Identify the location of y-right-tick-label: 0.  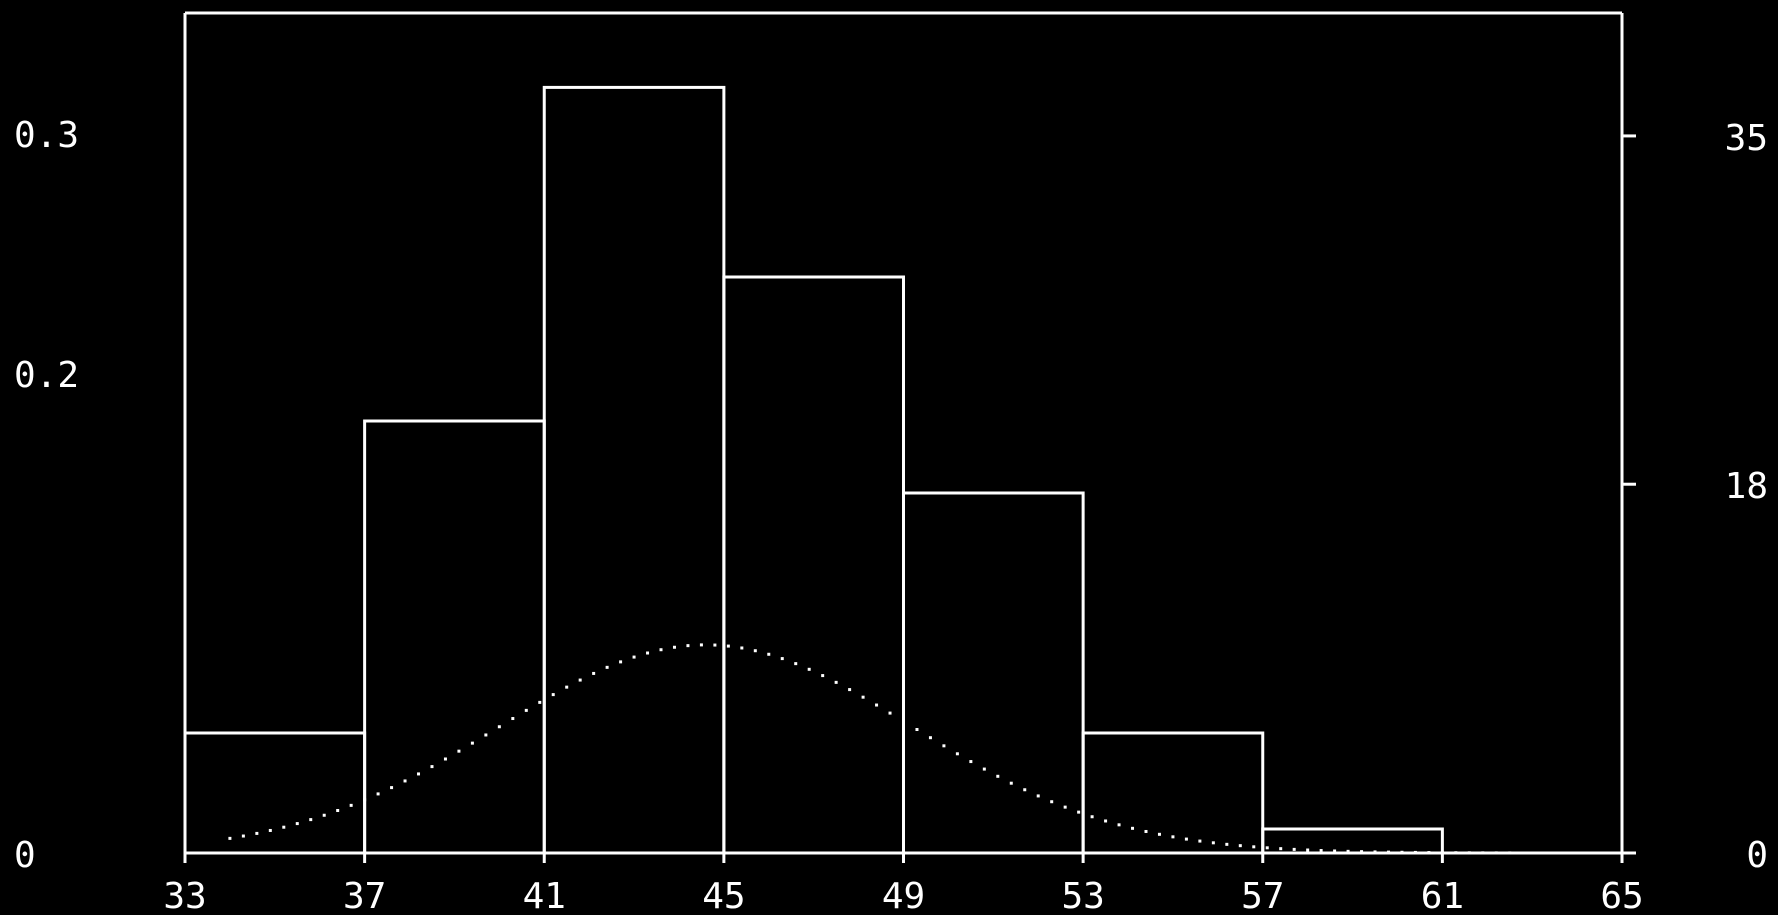
(1757, 855).